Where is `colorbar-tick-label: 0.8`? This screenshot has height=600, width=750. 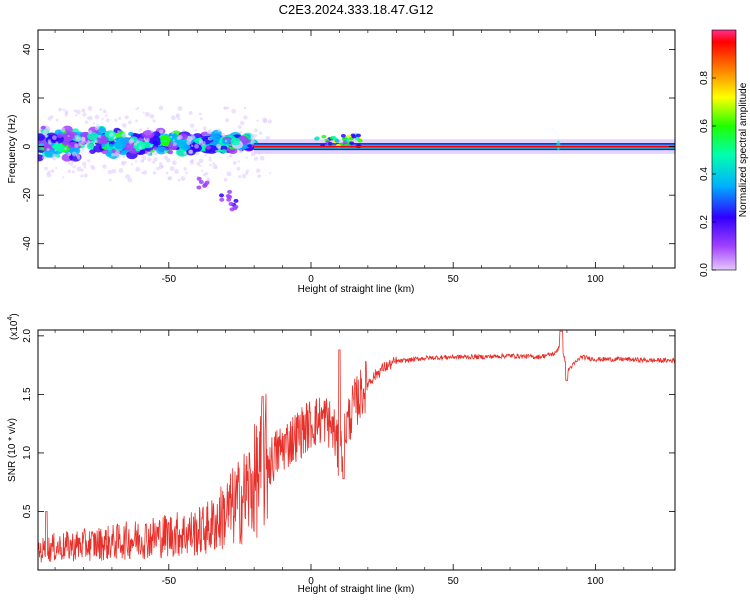 colorbar-tick-label: 0.8 is located at coordinates (704, 78).